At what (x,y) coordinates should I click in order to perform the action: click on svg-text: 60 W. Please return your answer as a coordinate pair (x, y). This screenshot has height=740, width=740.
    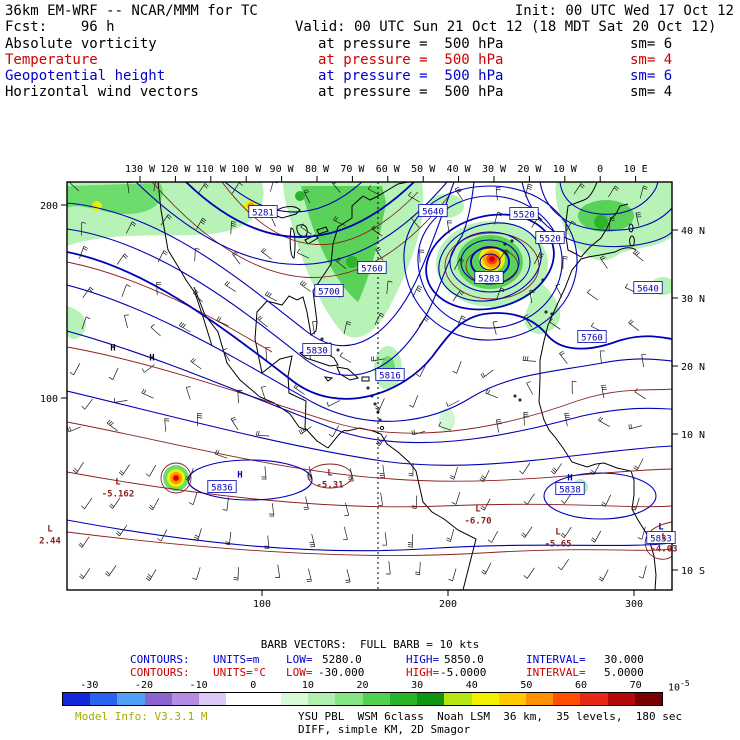
    Looking at the image, I should click on (388, 169).